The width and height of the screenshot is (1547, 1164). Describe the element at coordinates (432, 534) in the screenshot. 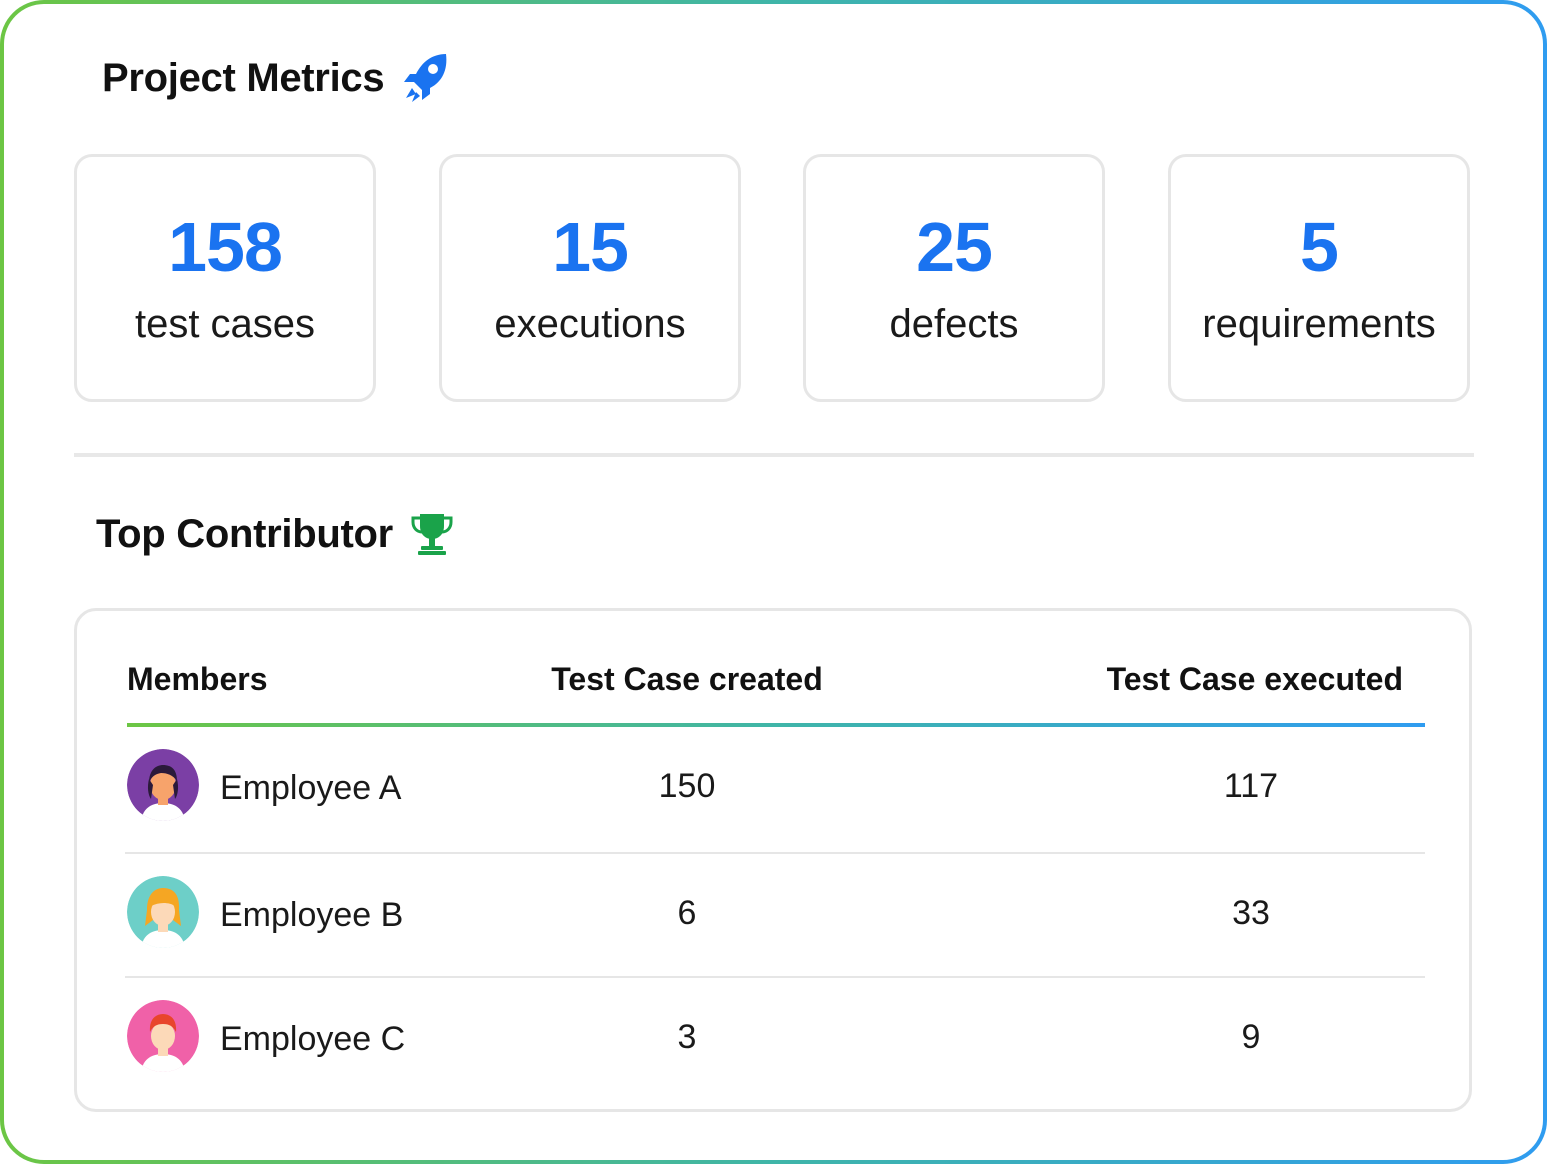

I see `trophy-icon` at that location.